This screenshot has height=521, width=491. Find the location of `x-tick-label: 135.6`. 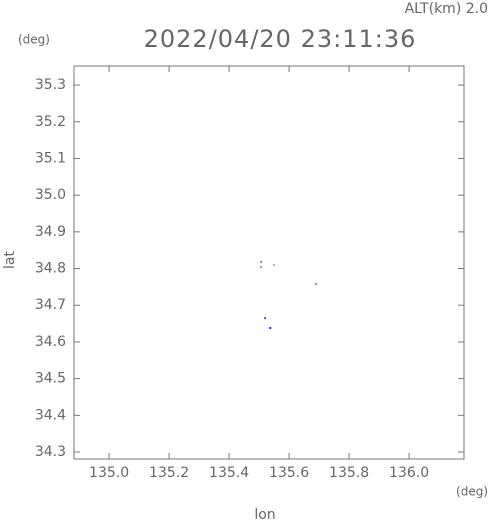

x-tick-label: 135.6 is located at coordinates (289, 473).